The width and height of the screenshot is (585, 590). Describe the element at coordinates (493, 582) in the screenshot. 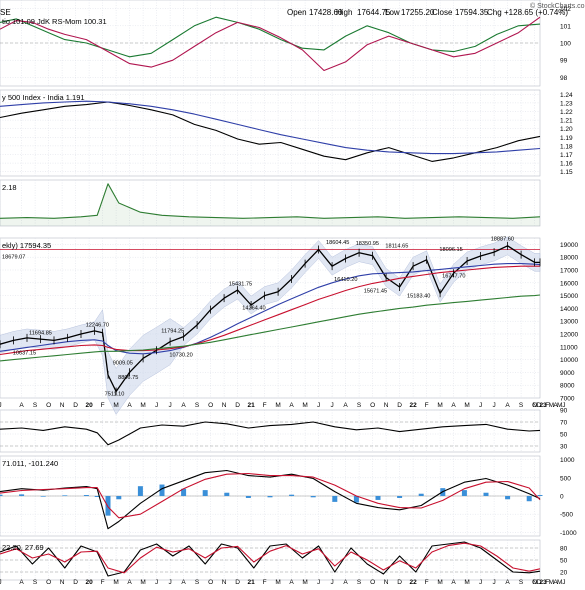

I see `xtick-1-36: J` at that location.